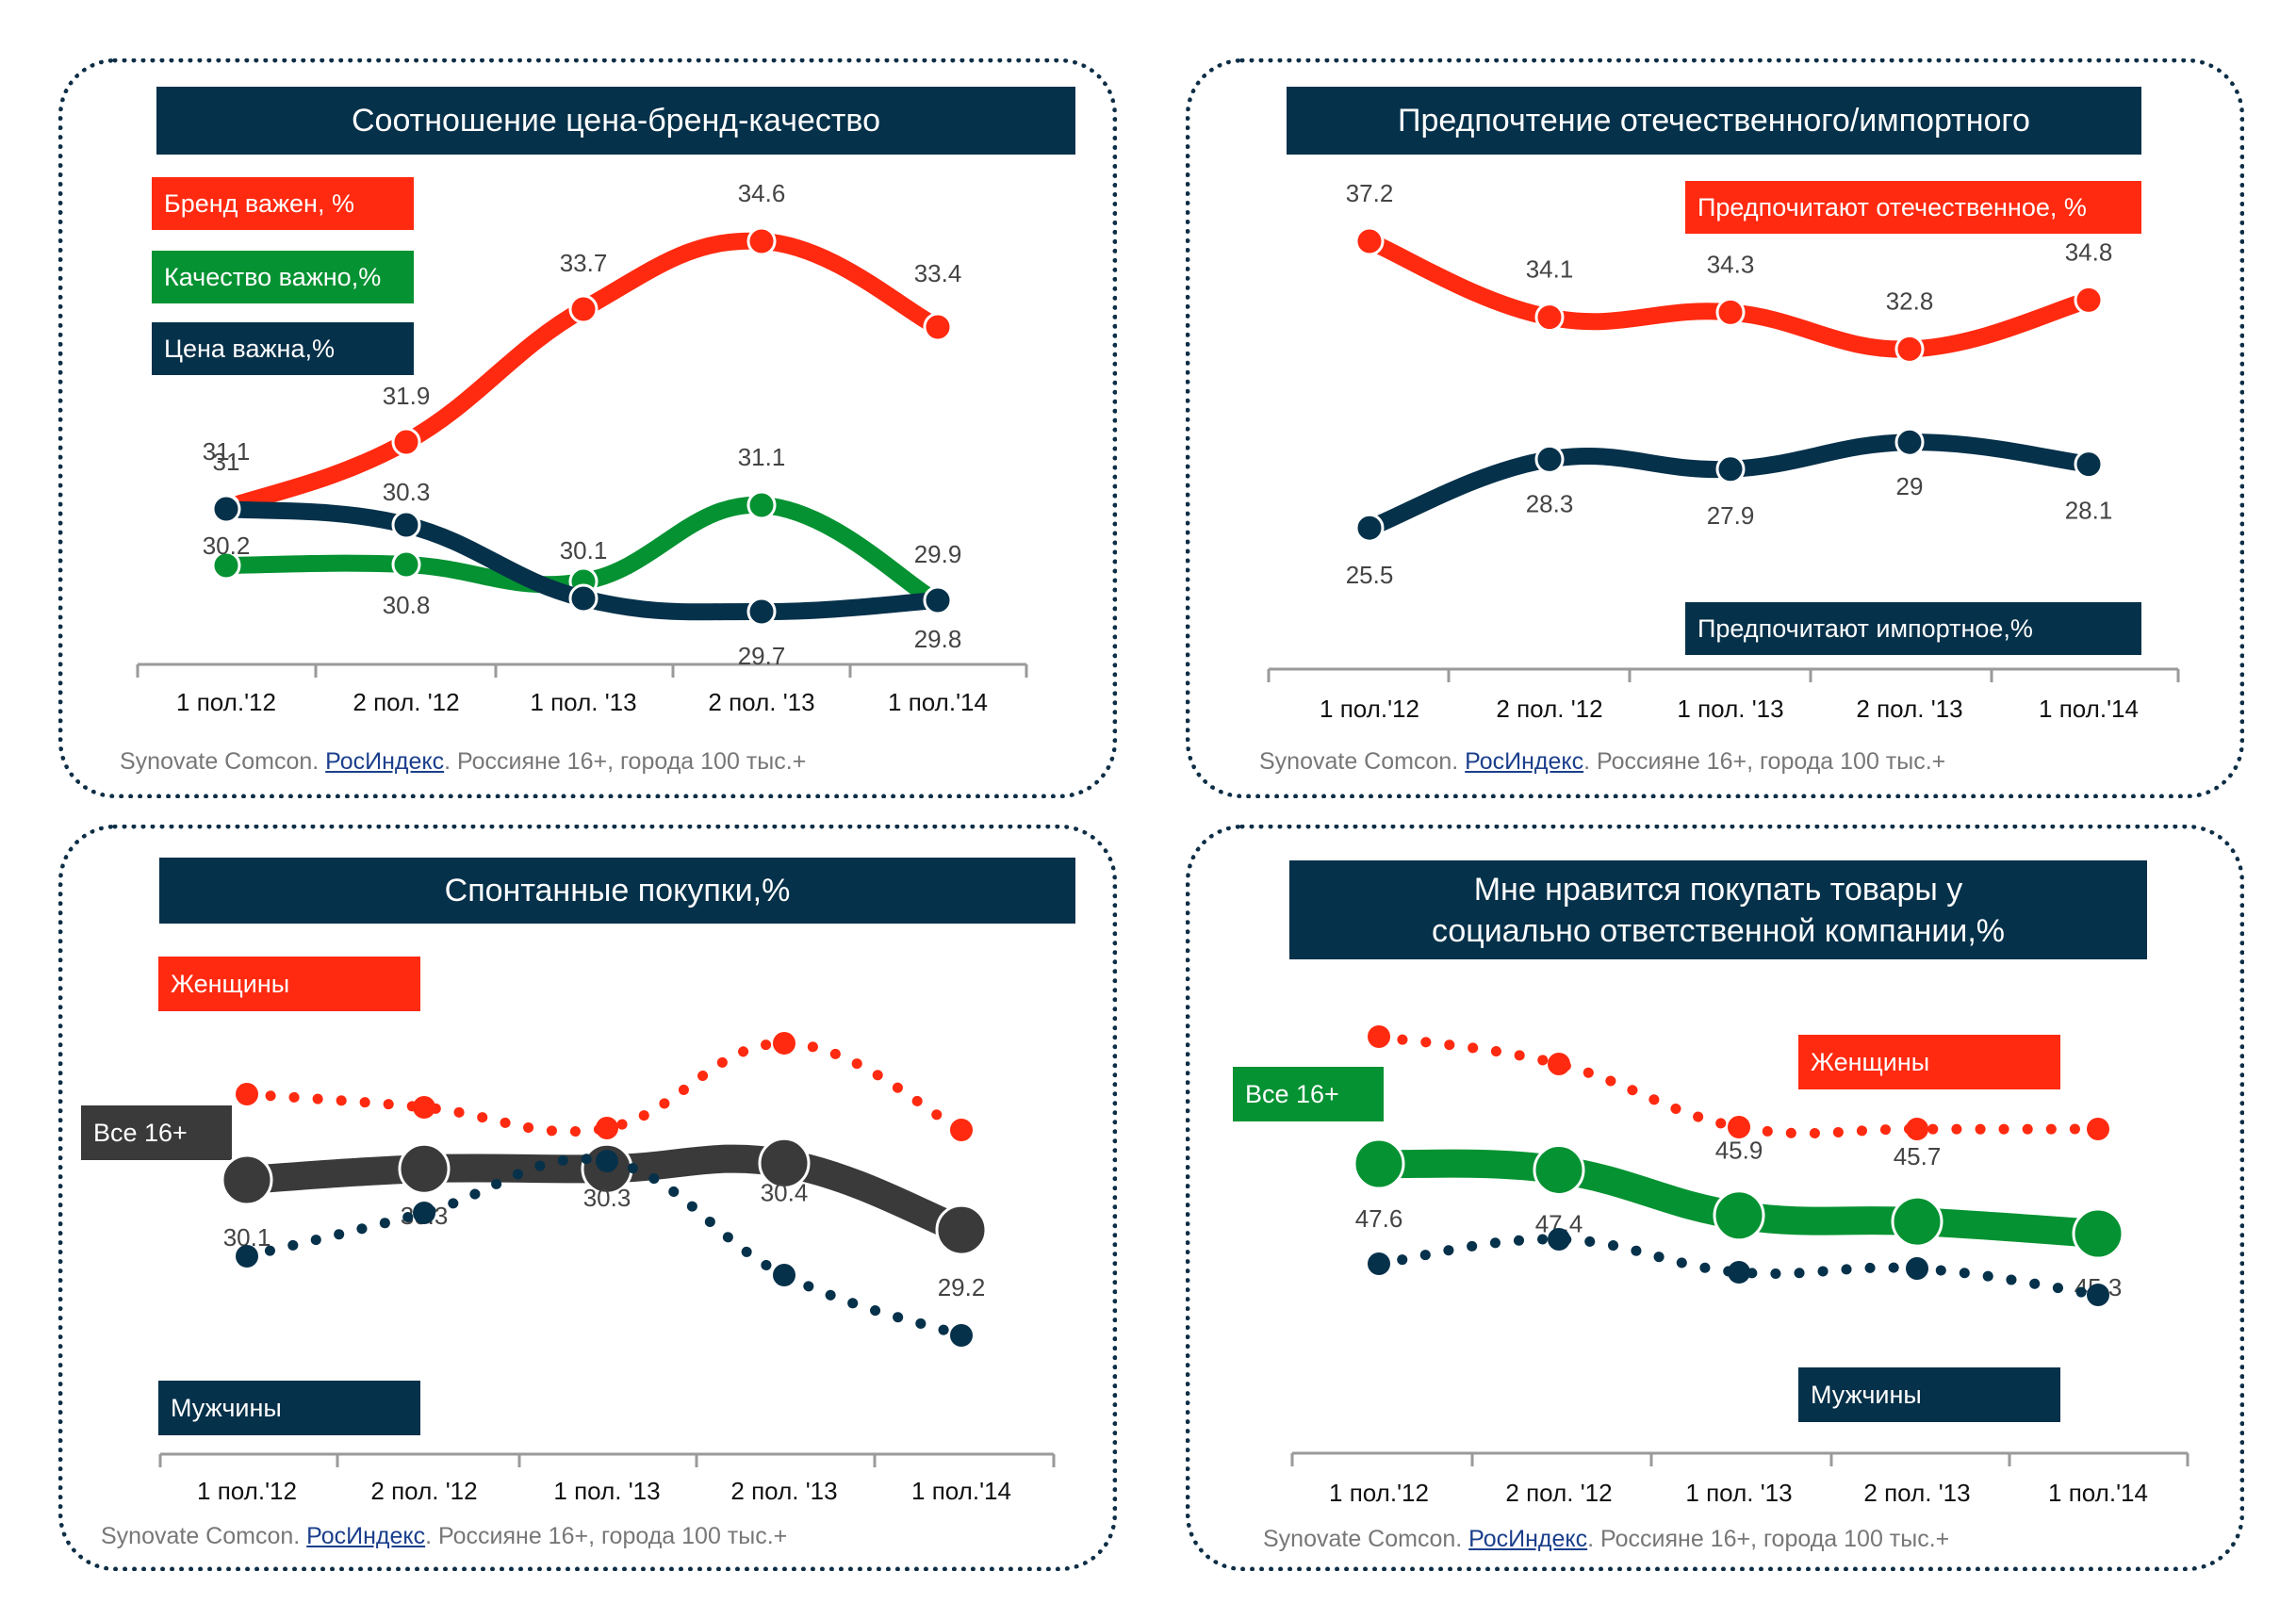 The image size is (2296, 1620). I want to click on chart-title: Соотношение цена-бренд-качество, so click(615, 121).